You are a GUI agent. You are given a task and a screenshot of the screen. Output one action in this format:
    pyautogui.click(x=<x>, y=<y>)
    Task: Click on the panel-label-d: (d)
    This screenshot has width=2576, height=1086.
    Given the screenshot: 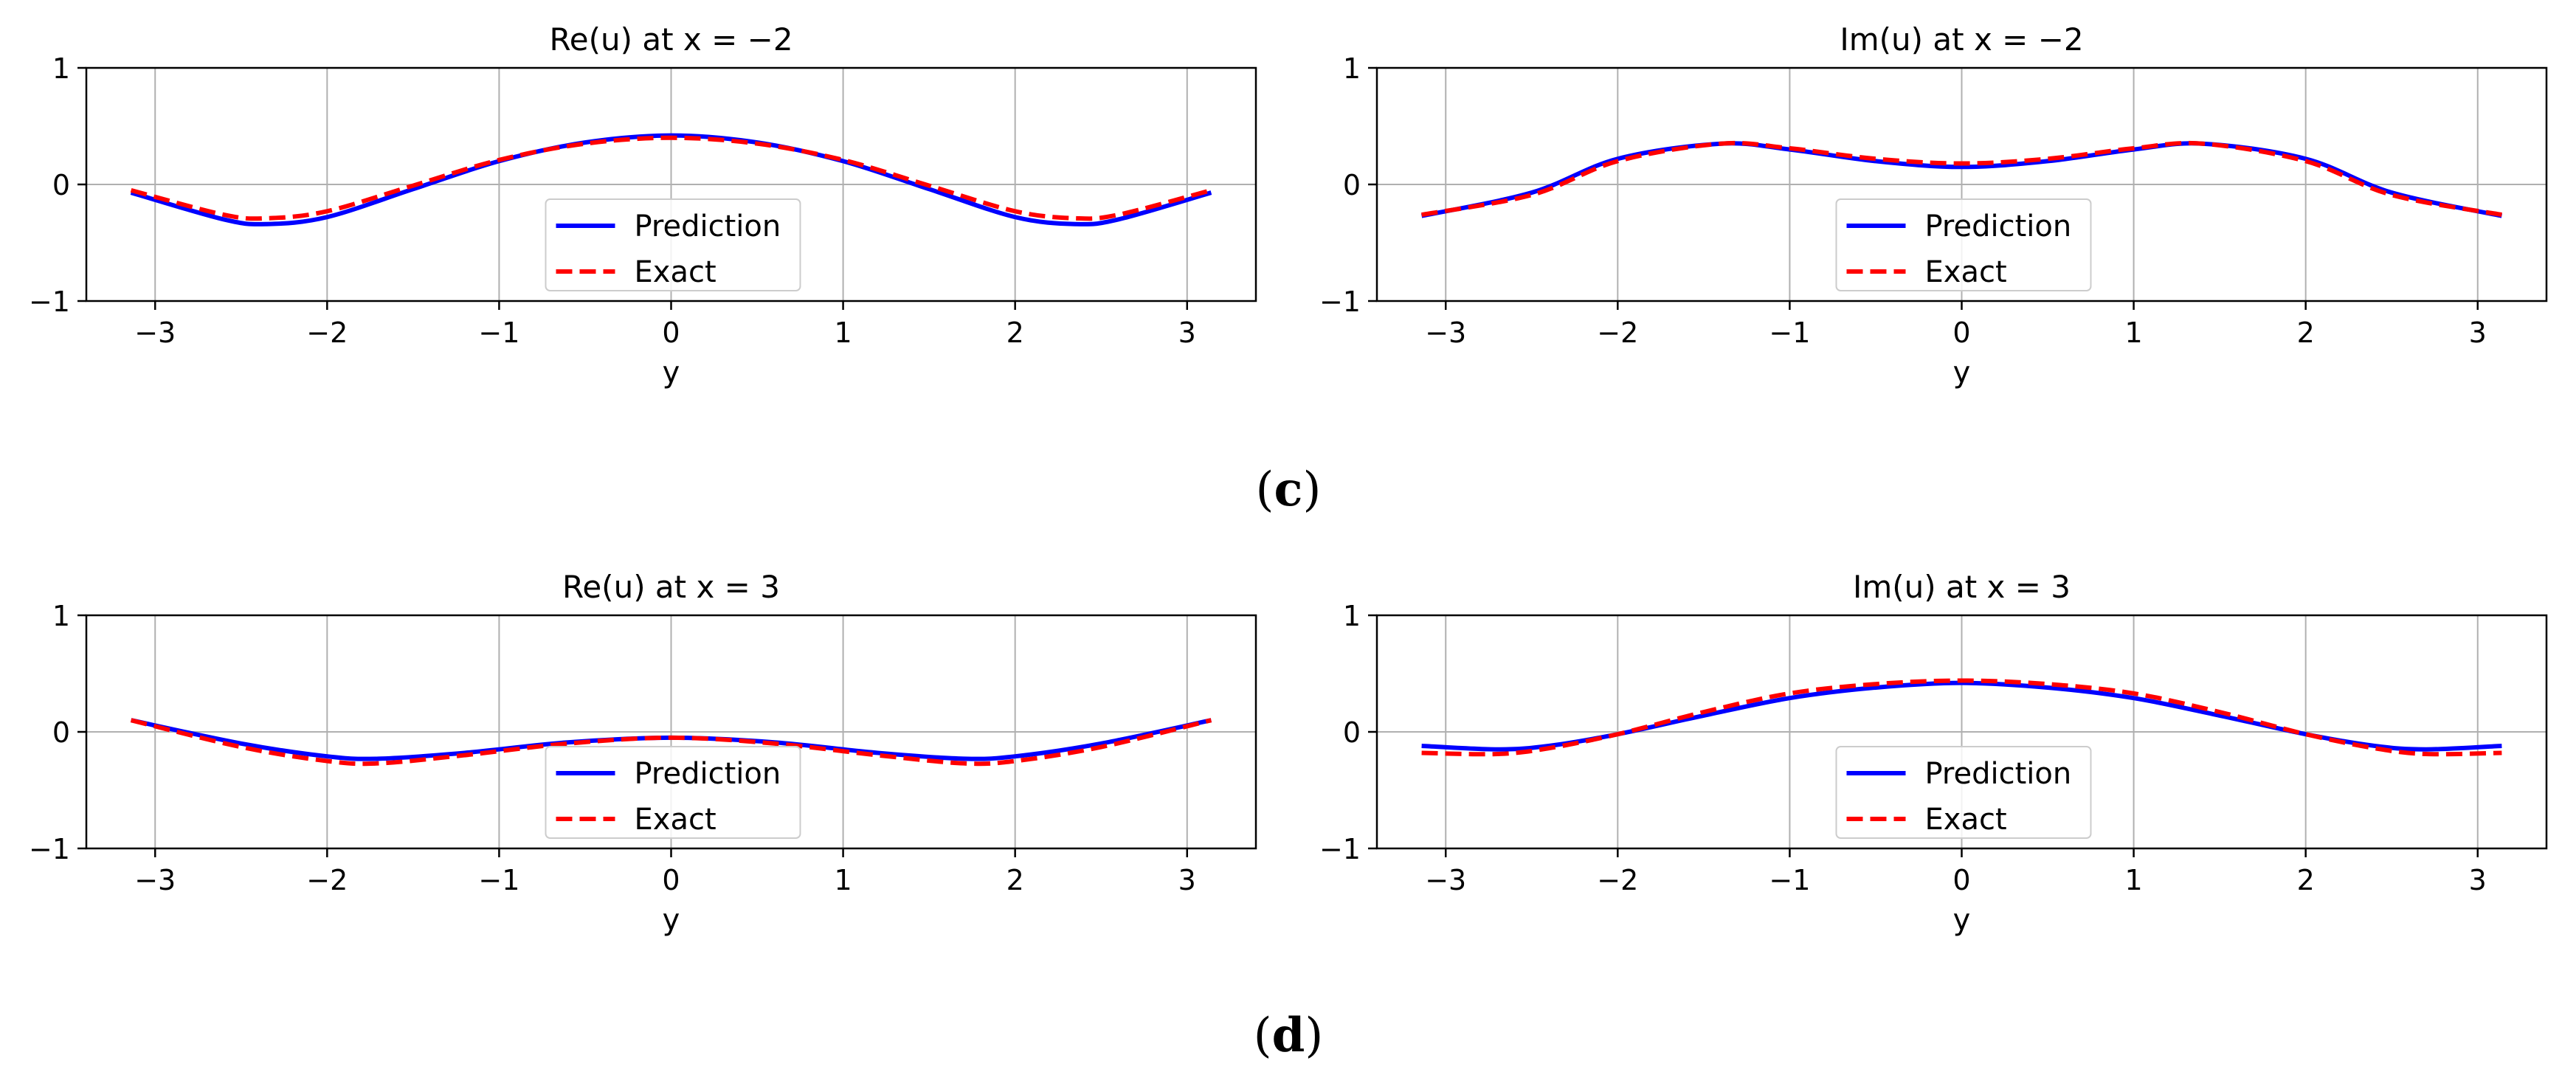 What is the action you would take?
    pyautogui.click(x=1289, y=1035)
    